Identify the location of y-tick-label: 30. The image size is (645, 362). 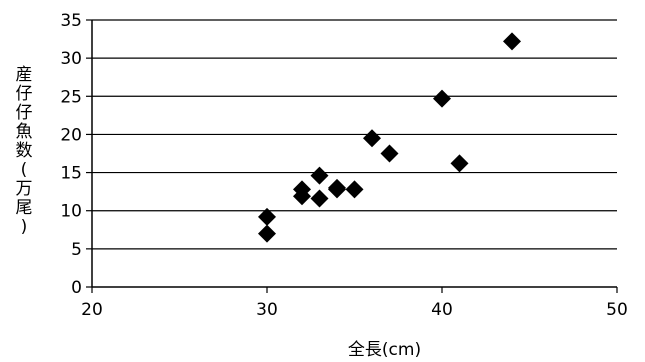
(71, 59).